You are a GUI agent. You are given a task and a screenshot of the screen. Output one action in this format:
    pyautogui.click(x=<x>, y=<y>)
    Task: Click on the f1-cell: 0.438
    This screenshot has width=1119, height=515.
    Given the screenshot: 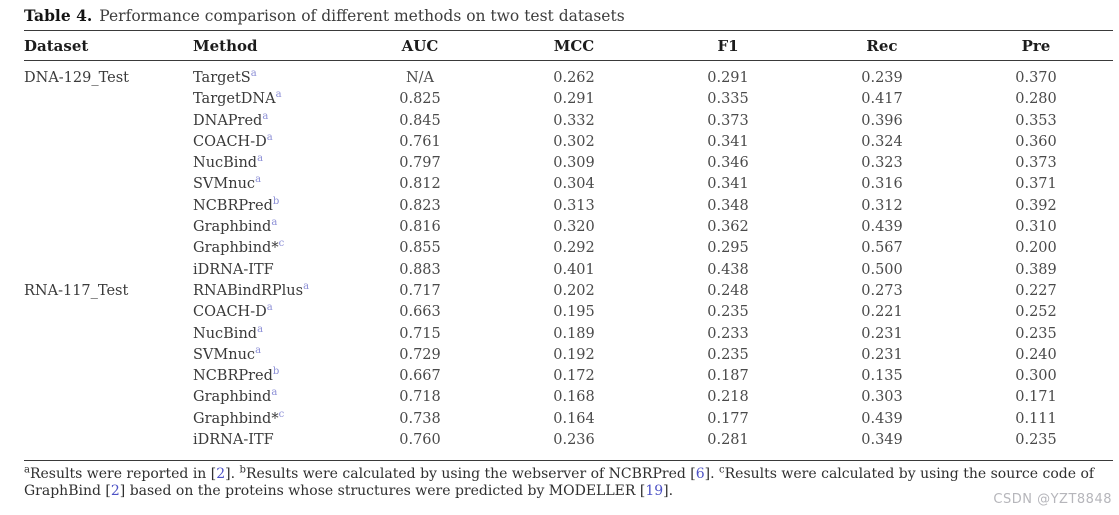 What is the action you would take?
    pyautogui.click(x=728, y=269)
    